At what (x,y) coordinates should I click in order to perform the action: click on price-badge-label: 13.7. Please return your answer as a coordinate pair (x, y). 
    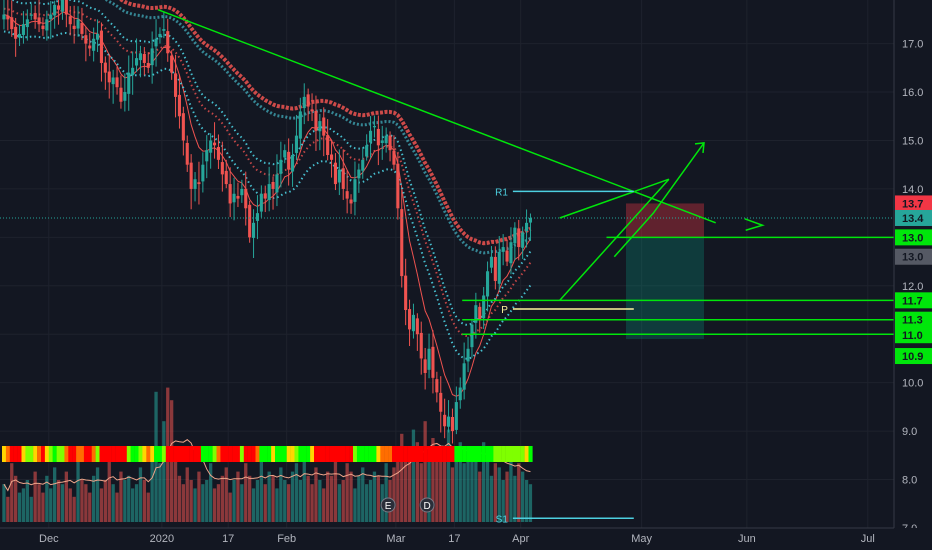
    Looking at the image, I should click on (912, 204).